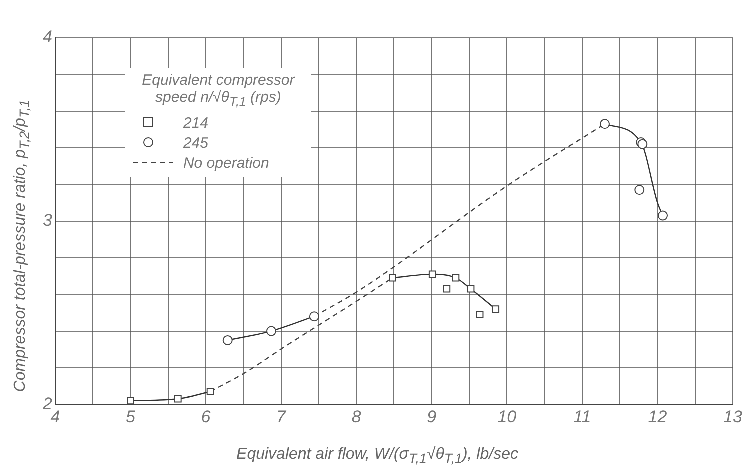 This screenshot has width=755, height=473. Describe the element at coordinates (131, 417) in the screenshot. I see `x-tick-label: 5` at that location.